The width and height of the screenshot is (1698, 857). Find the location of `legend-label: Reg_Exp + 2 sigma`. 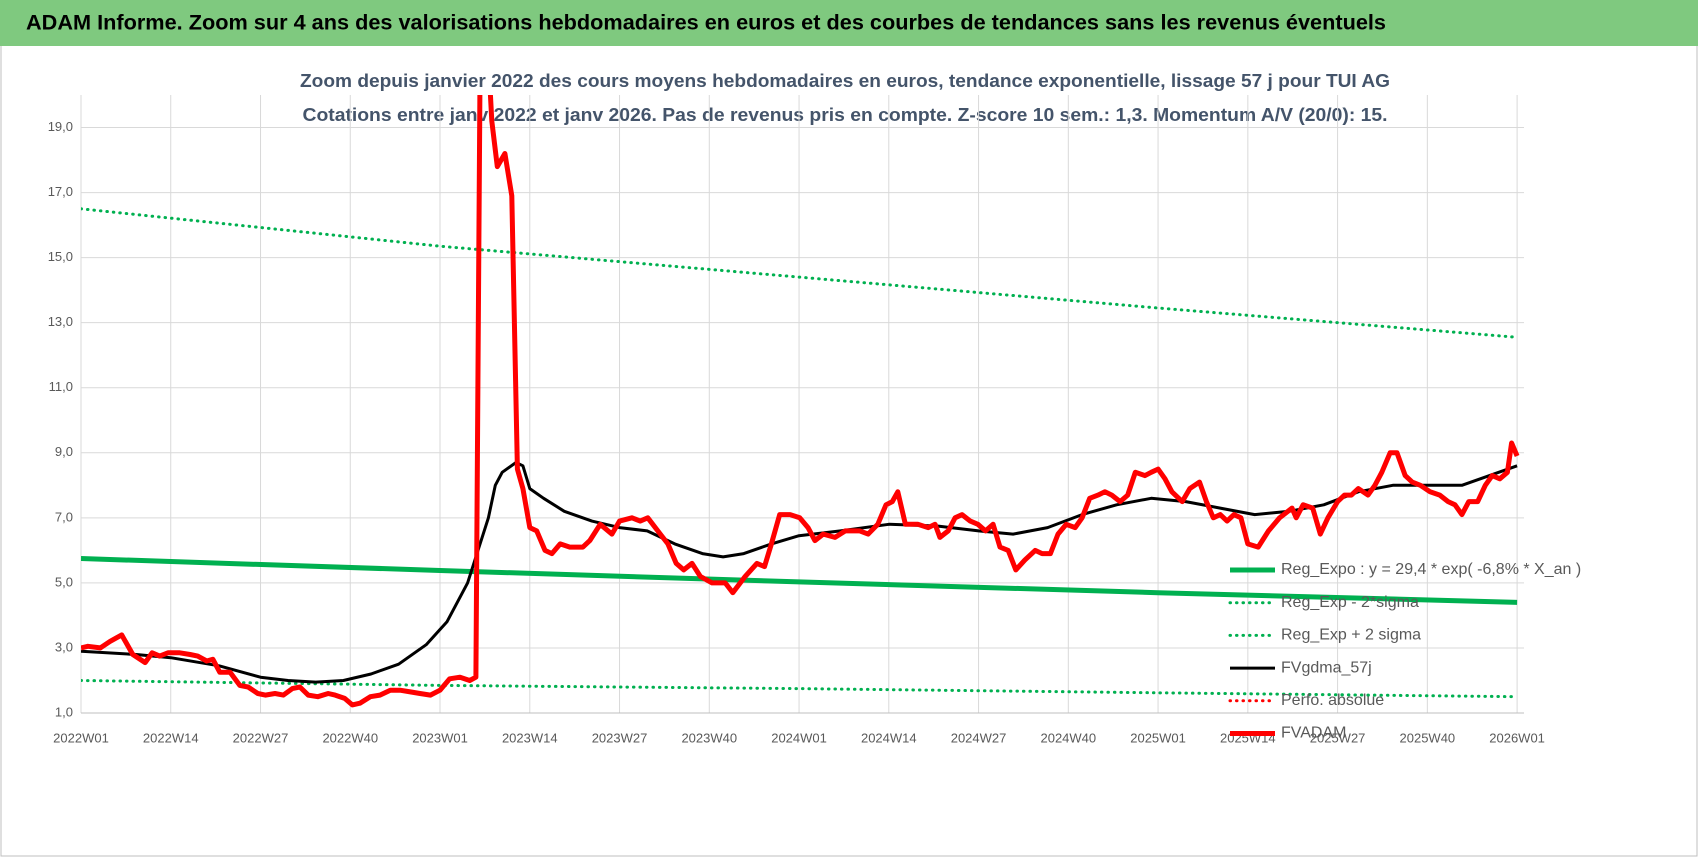

legend-label: Reg_Exp + 2 sigma is located at coordinates (1351, 635).